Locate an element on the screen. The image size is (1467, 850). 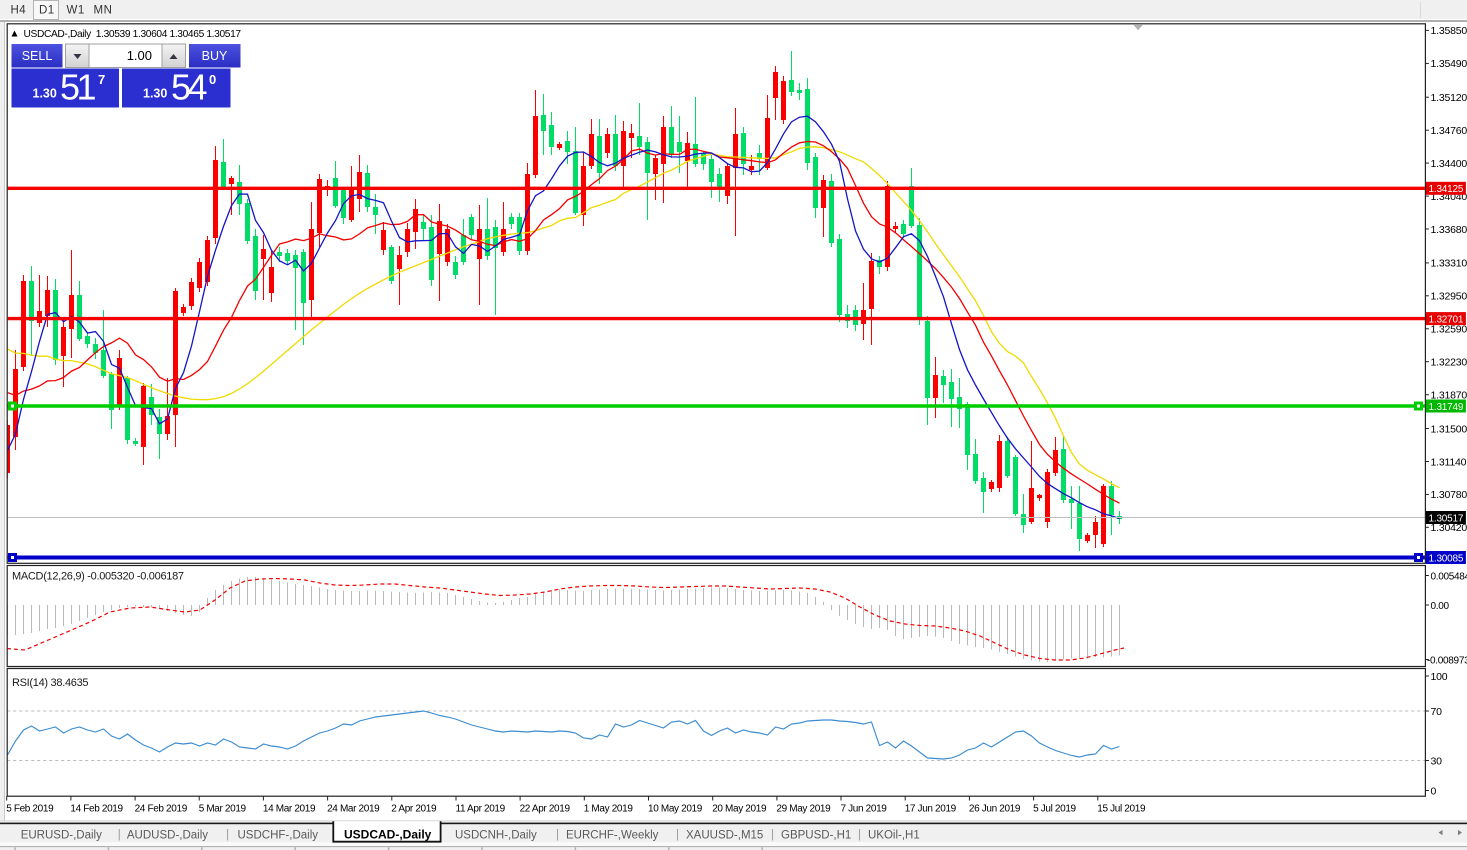
svg-text: 1 May 2019 is located at coordinates (609, 809).